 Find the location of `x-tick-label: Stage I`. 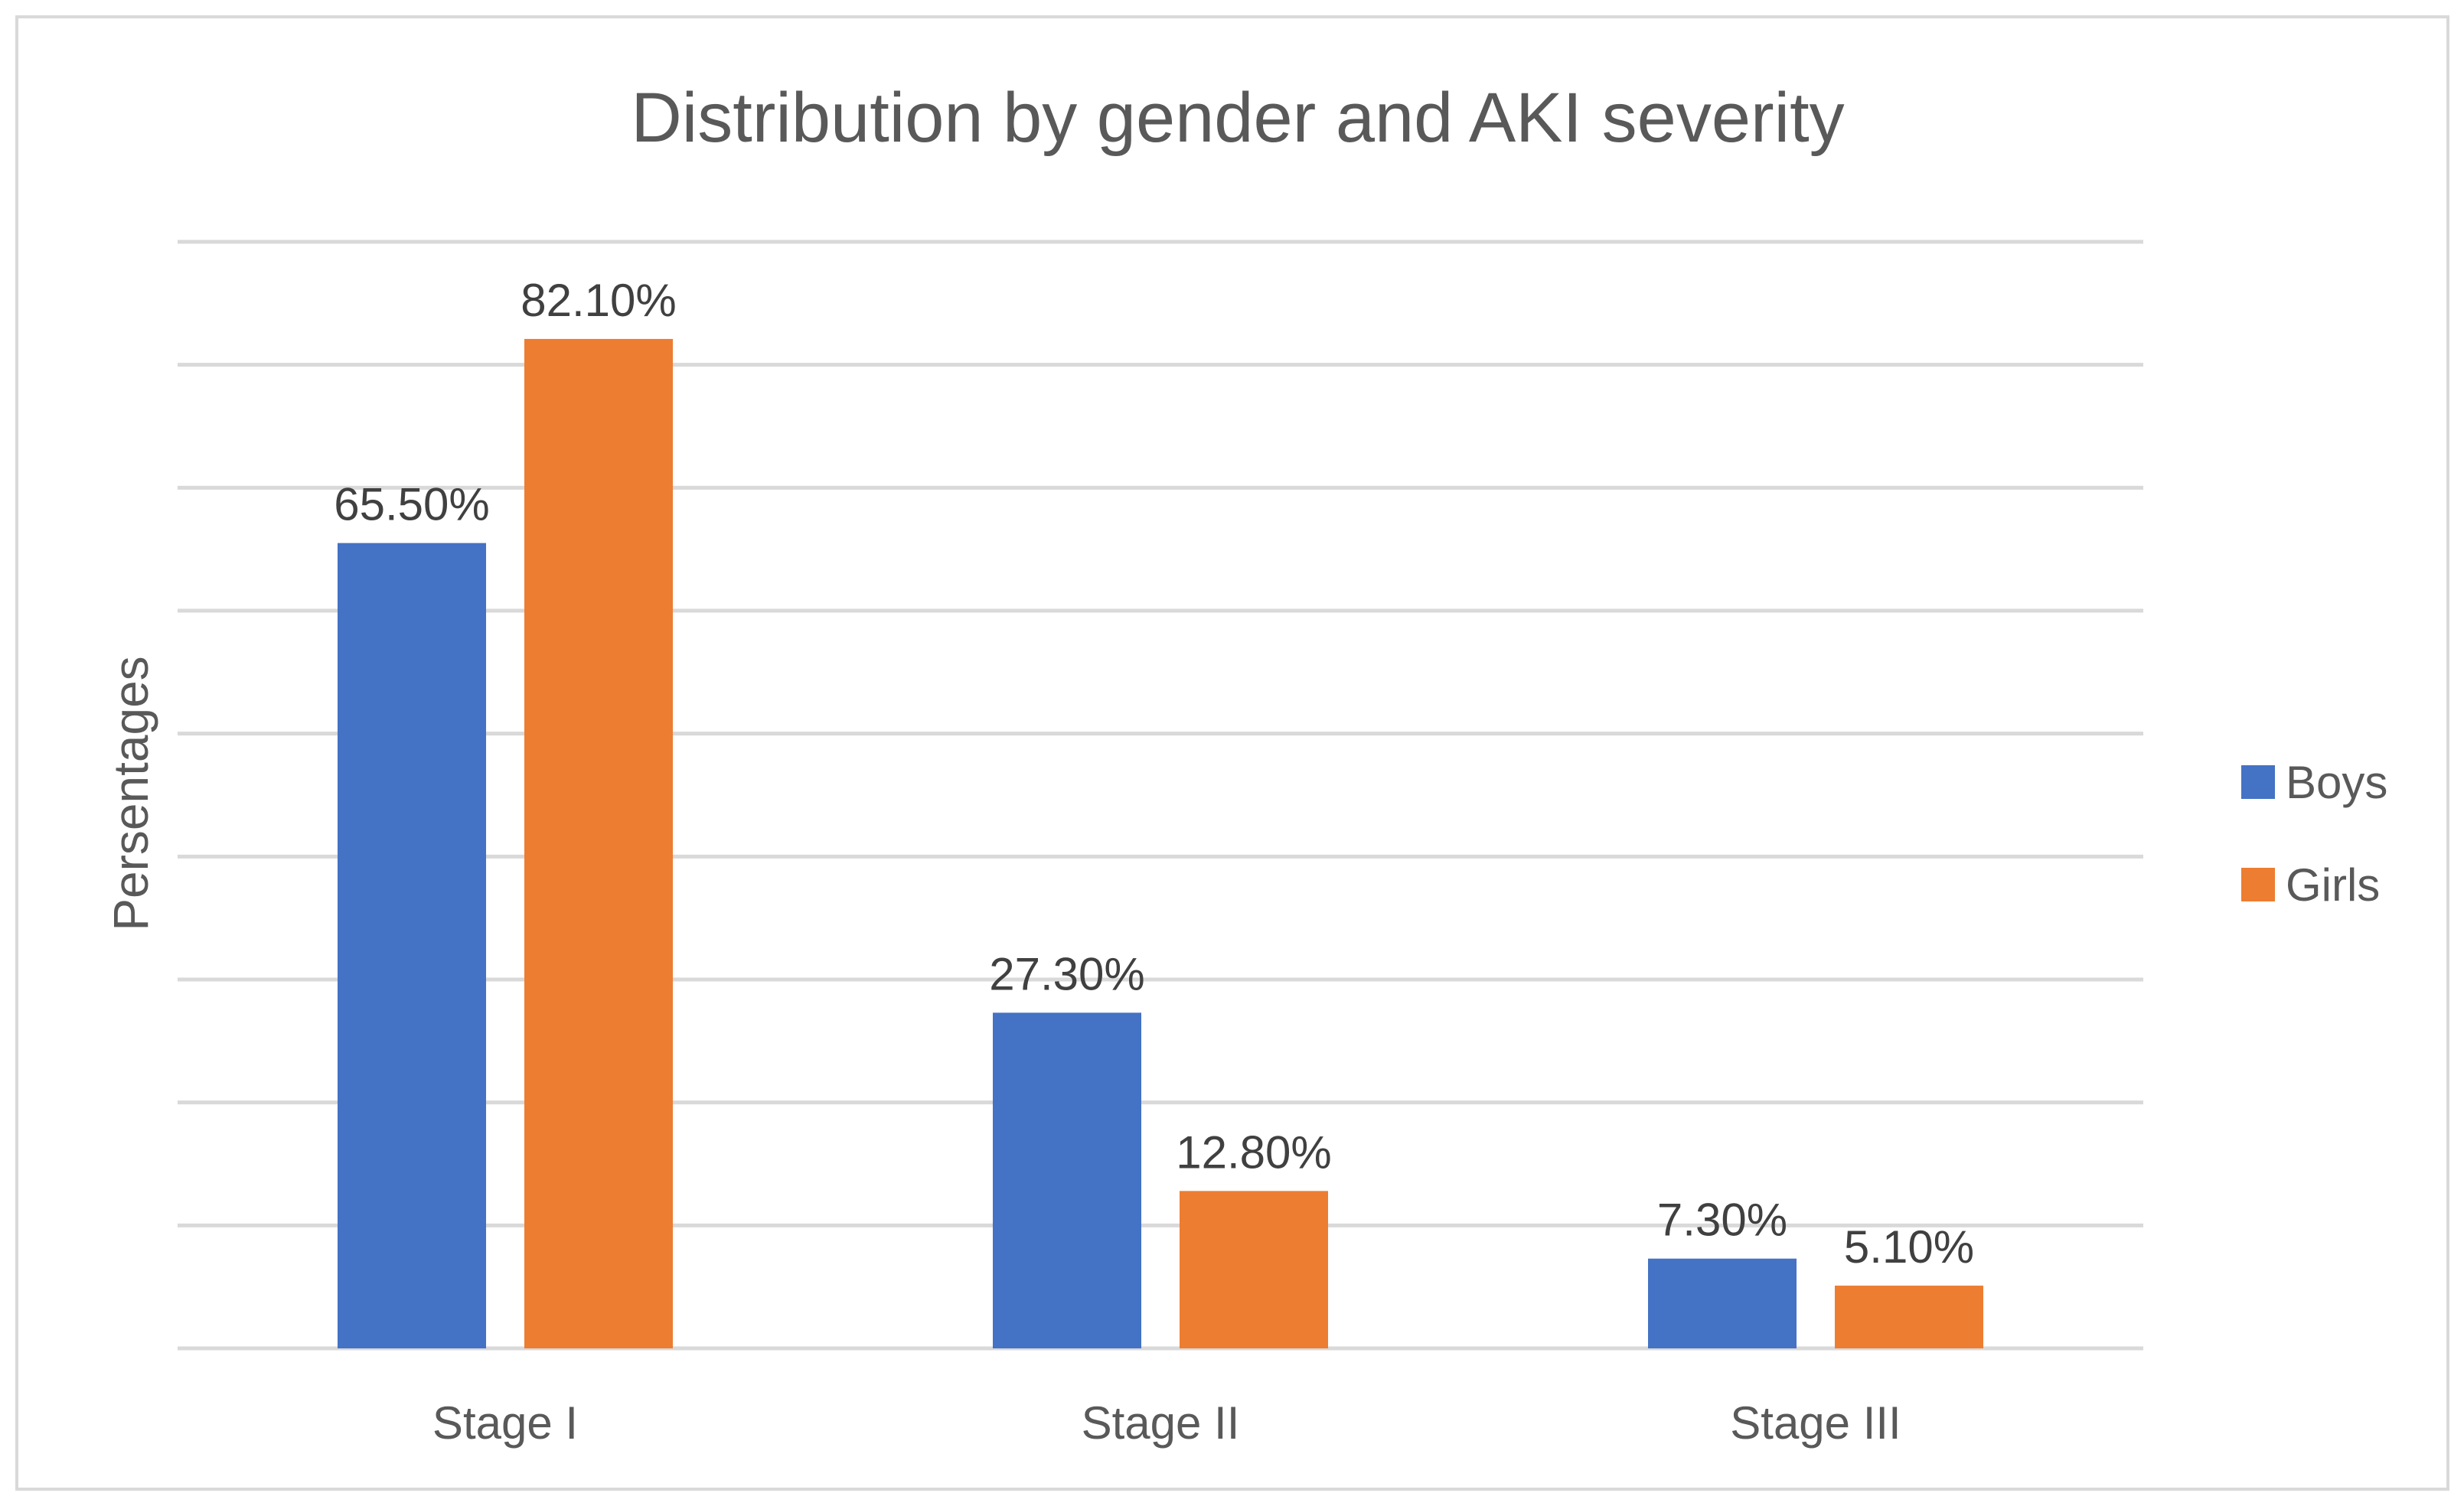

x-tick-label: Stage I is located at coordinates (505, 1423).